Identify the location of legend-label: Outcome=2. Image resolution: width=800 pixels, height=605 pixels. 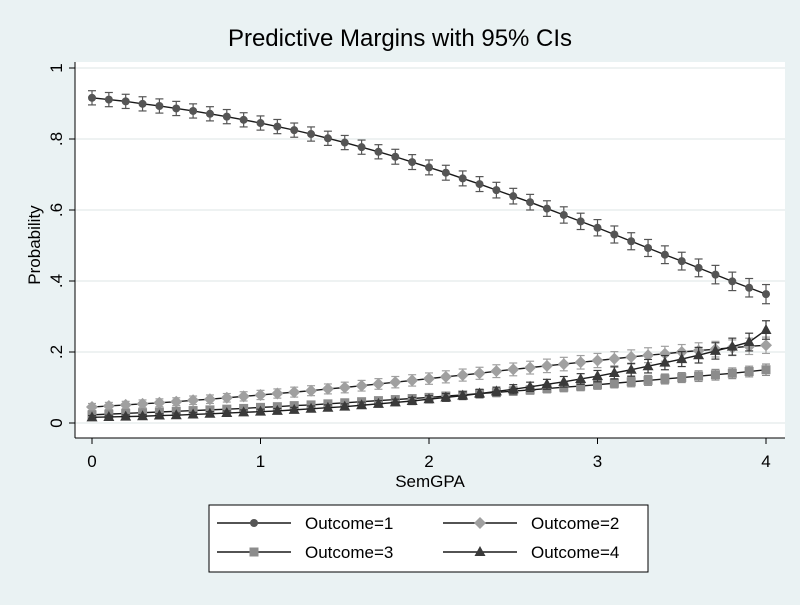
(575, 523).